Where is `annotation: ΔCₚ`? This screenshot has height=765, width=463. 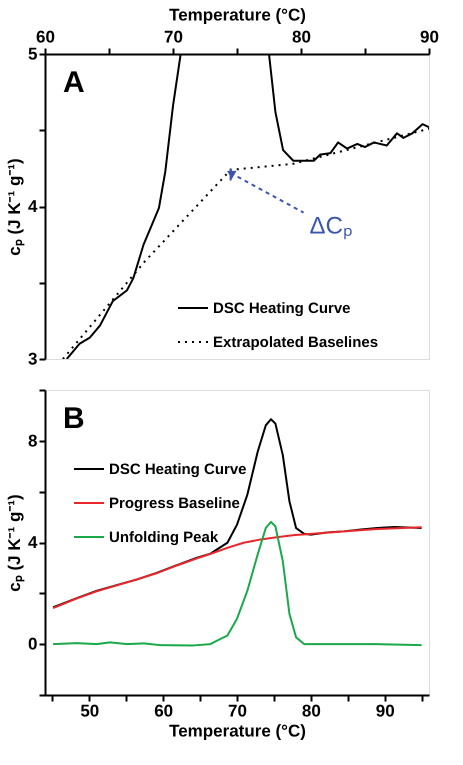
annotation: ΔCₚ is located at coordinates (331, 226).